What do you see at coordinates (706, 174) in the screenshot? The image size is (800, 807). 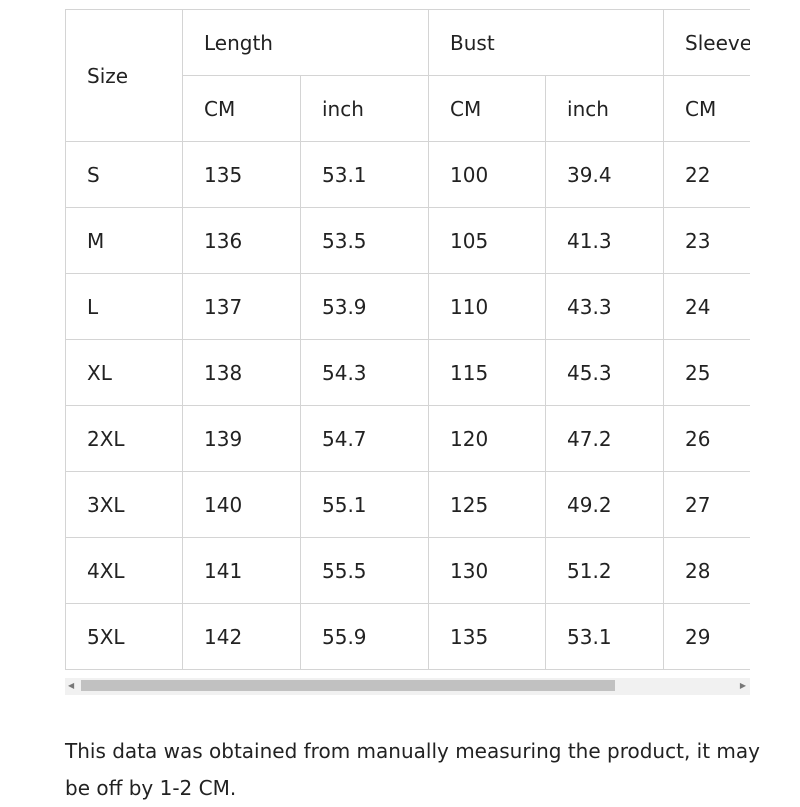 I see `value-cell: 22` at bounding box center [706, 174].